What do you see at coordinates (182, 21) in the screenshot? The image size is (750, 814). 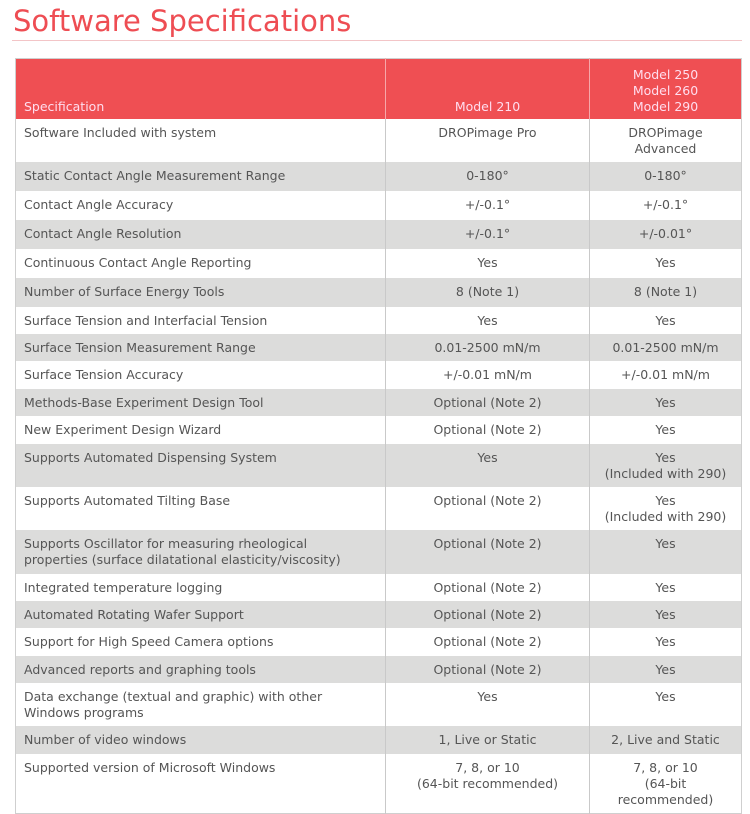 I see `page-title: Software Specifications` at bounding box center [182, 21].